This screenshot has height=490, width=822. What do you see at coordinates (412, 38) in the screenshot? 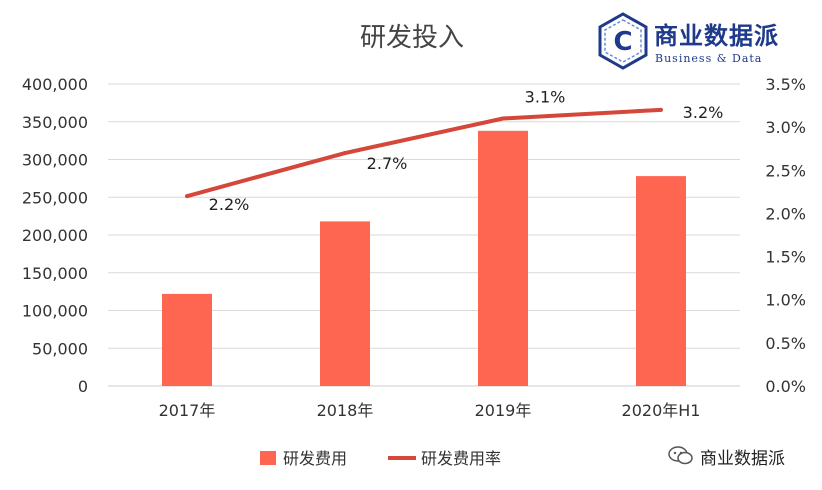
I see `chart-title: 研发投入` at bounding box center [412, 38].